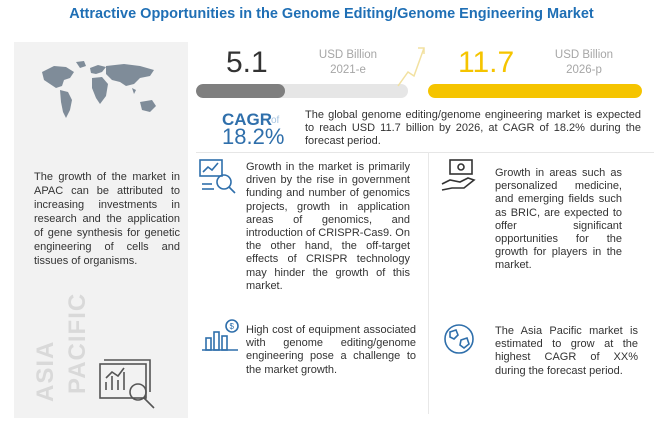  What do you see at coordinates (45, 371) in the screenshot?
I see `region-label-asia: ASIA` at bounding box center [45, 371].